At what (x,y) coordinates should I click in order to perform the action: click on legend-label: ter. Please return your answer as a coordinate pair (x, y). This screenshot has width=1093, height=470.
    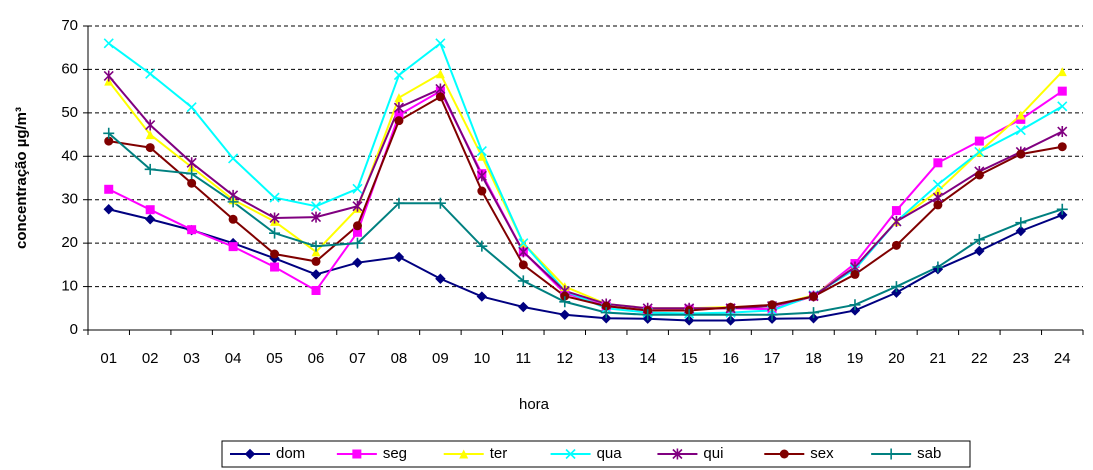
    Looking at the image, I should click on (499, 453).